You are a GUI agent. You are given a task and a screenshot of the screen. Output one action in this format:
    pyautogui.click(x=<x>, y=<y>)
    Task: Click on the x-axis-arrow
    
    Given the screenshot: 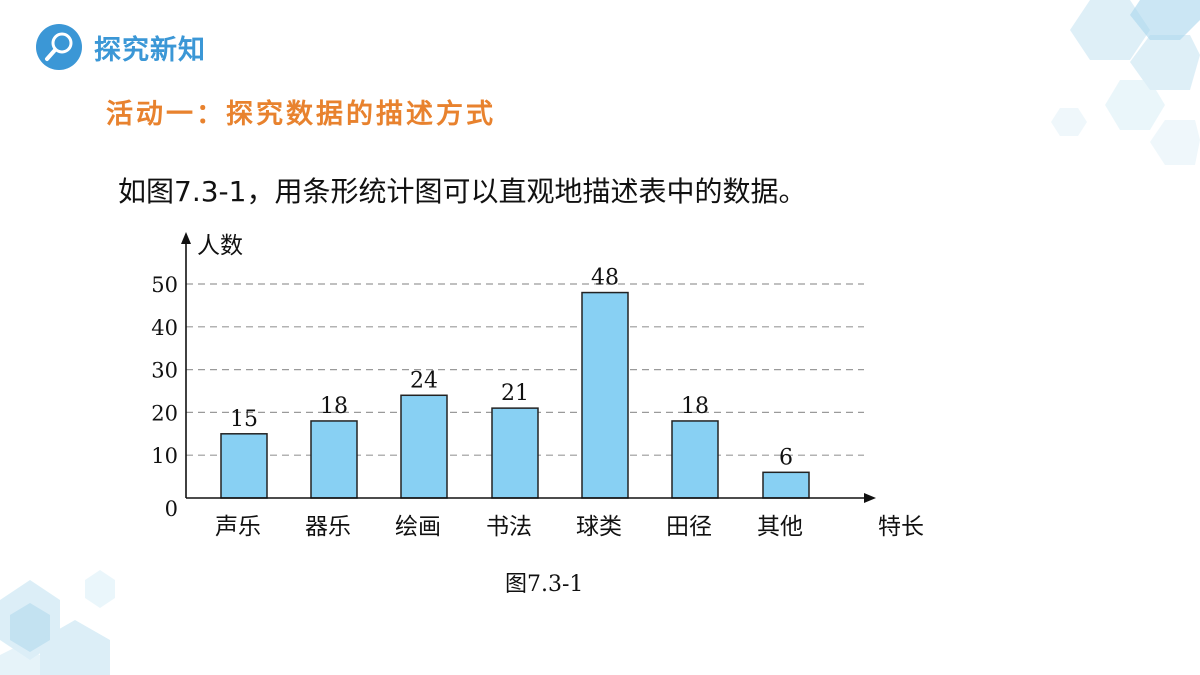 What is the action you would take?
    pyautogui.click(x=870, y=498)
    